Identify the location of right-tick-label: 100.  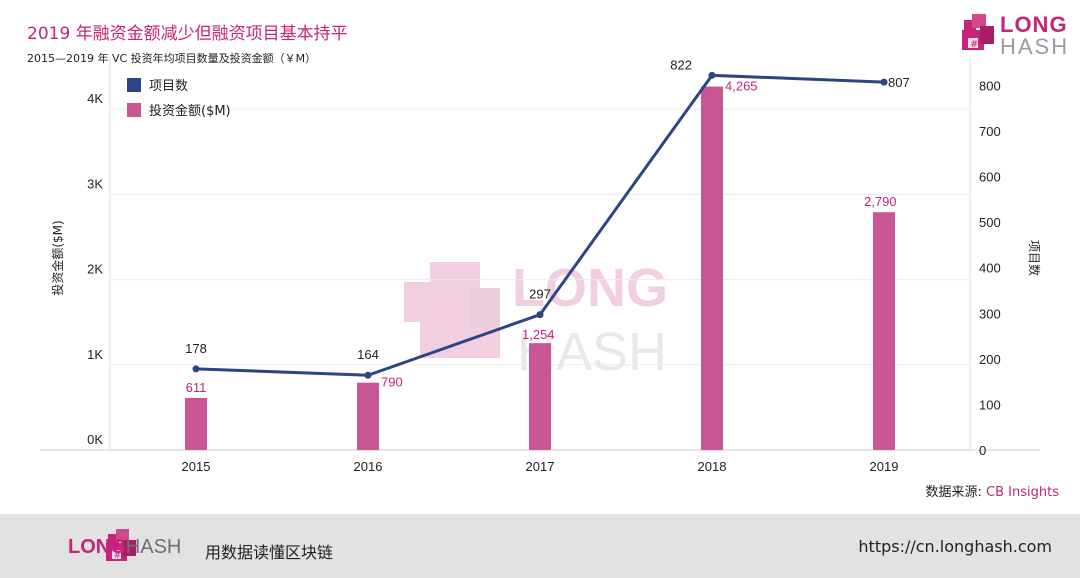
(990, 404).